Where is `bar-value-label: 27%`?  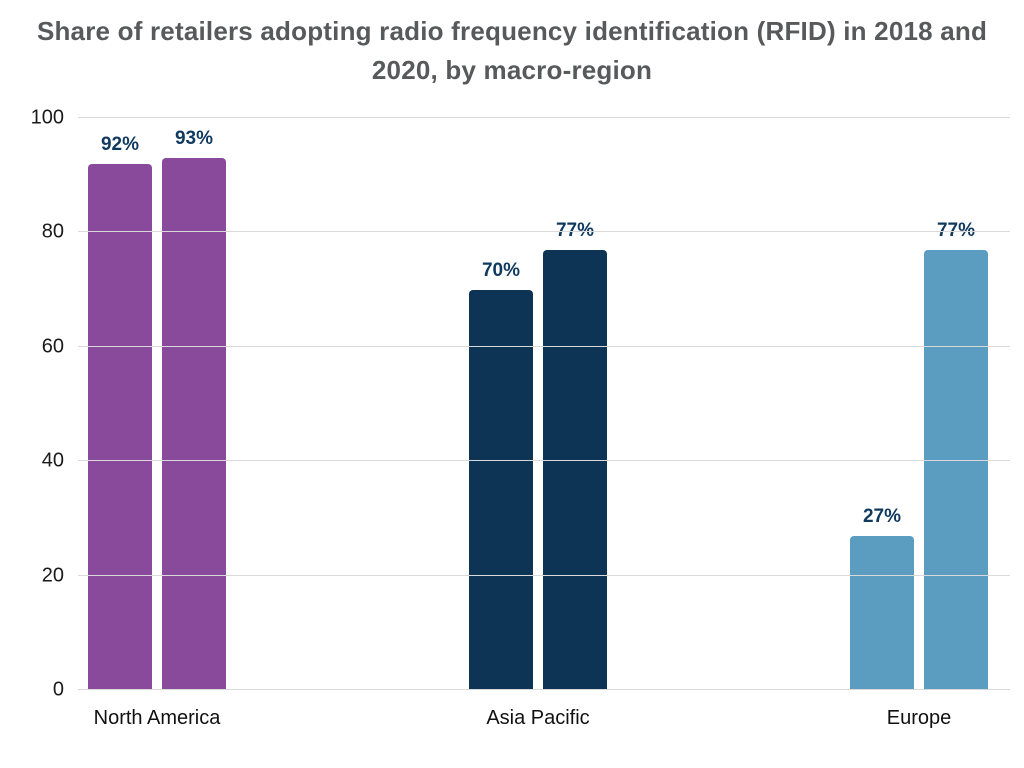
bar-value-label: 27% is located at coordinates (882, 516).